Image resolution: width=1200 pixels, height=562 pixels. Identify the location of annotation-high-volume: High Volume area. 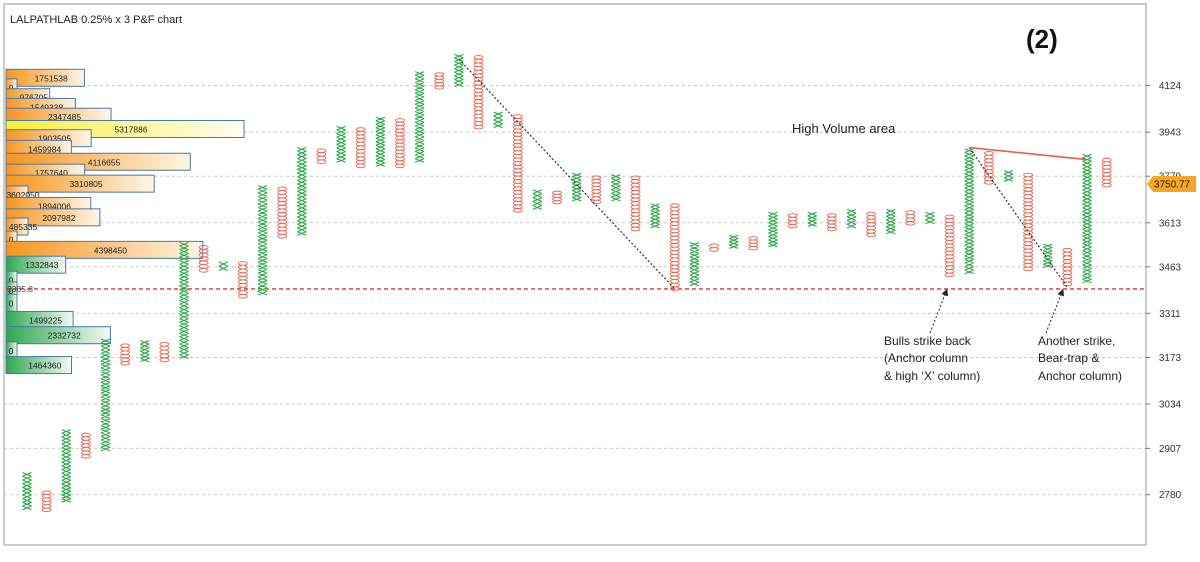
(844, 128).